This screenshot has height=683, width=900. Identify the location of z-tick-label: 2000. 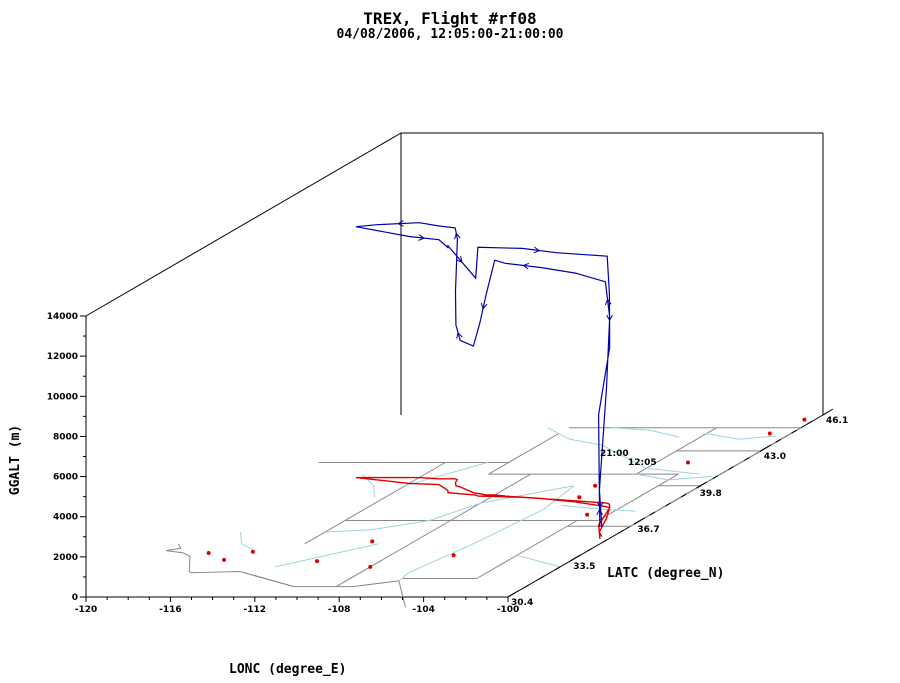
(65, 558).